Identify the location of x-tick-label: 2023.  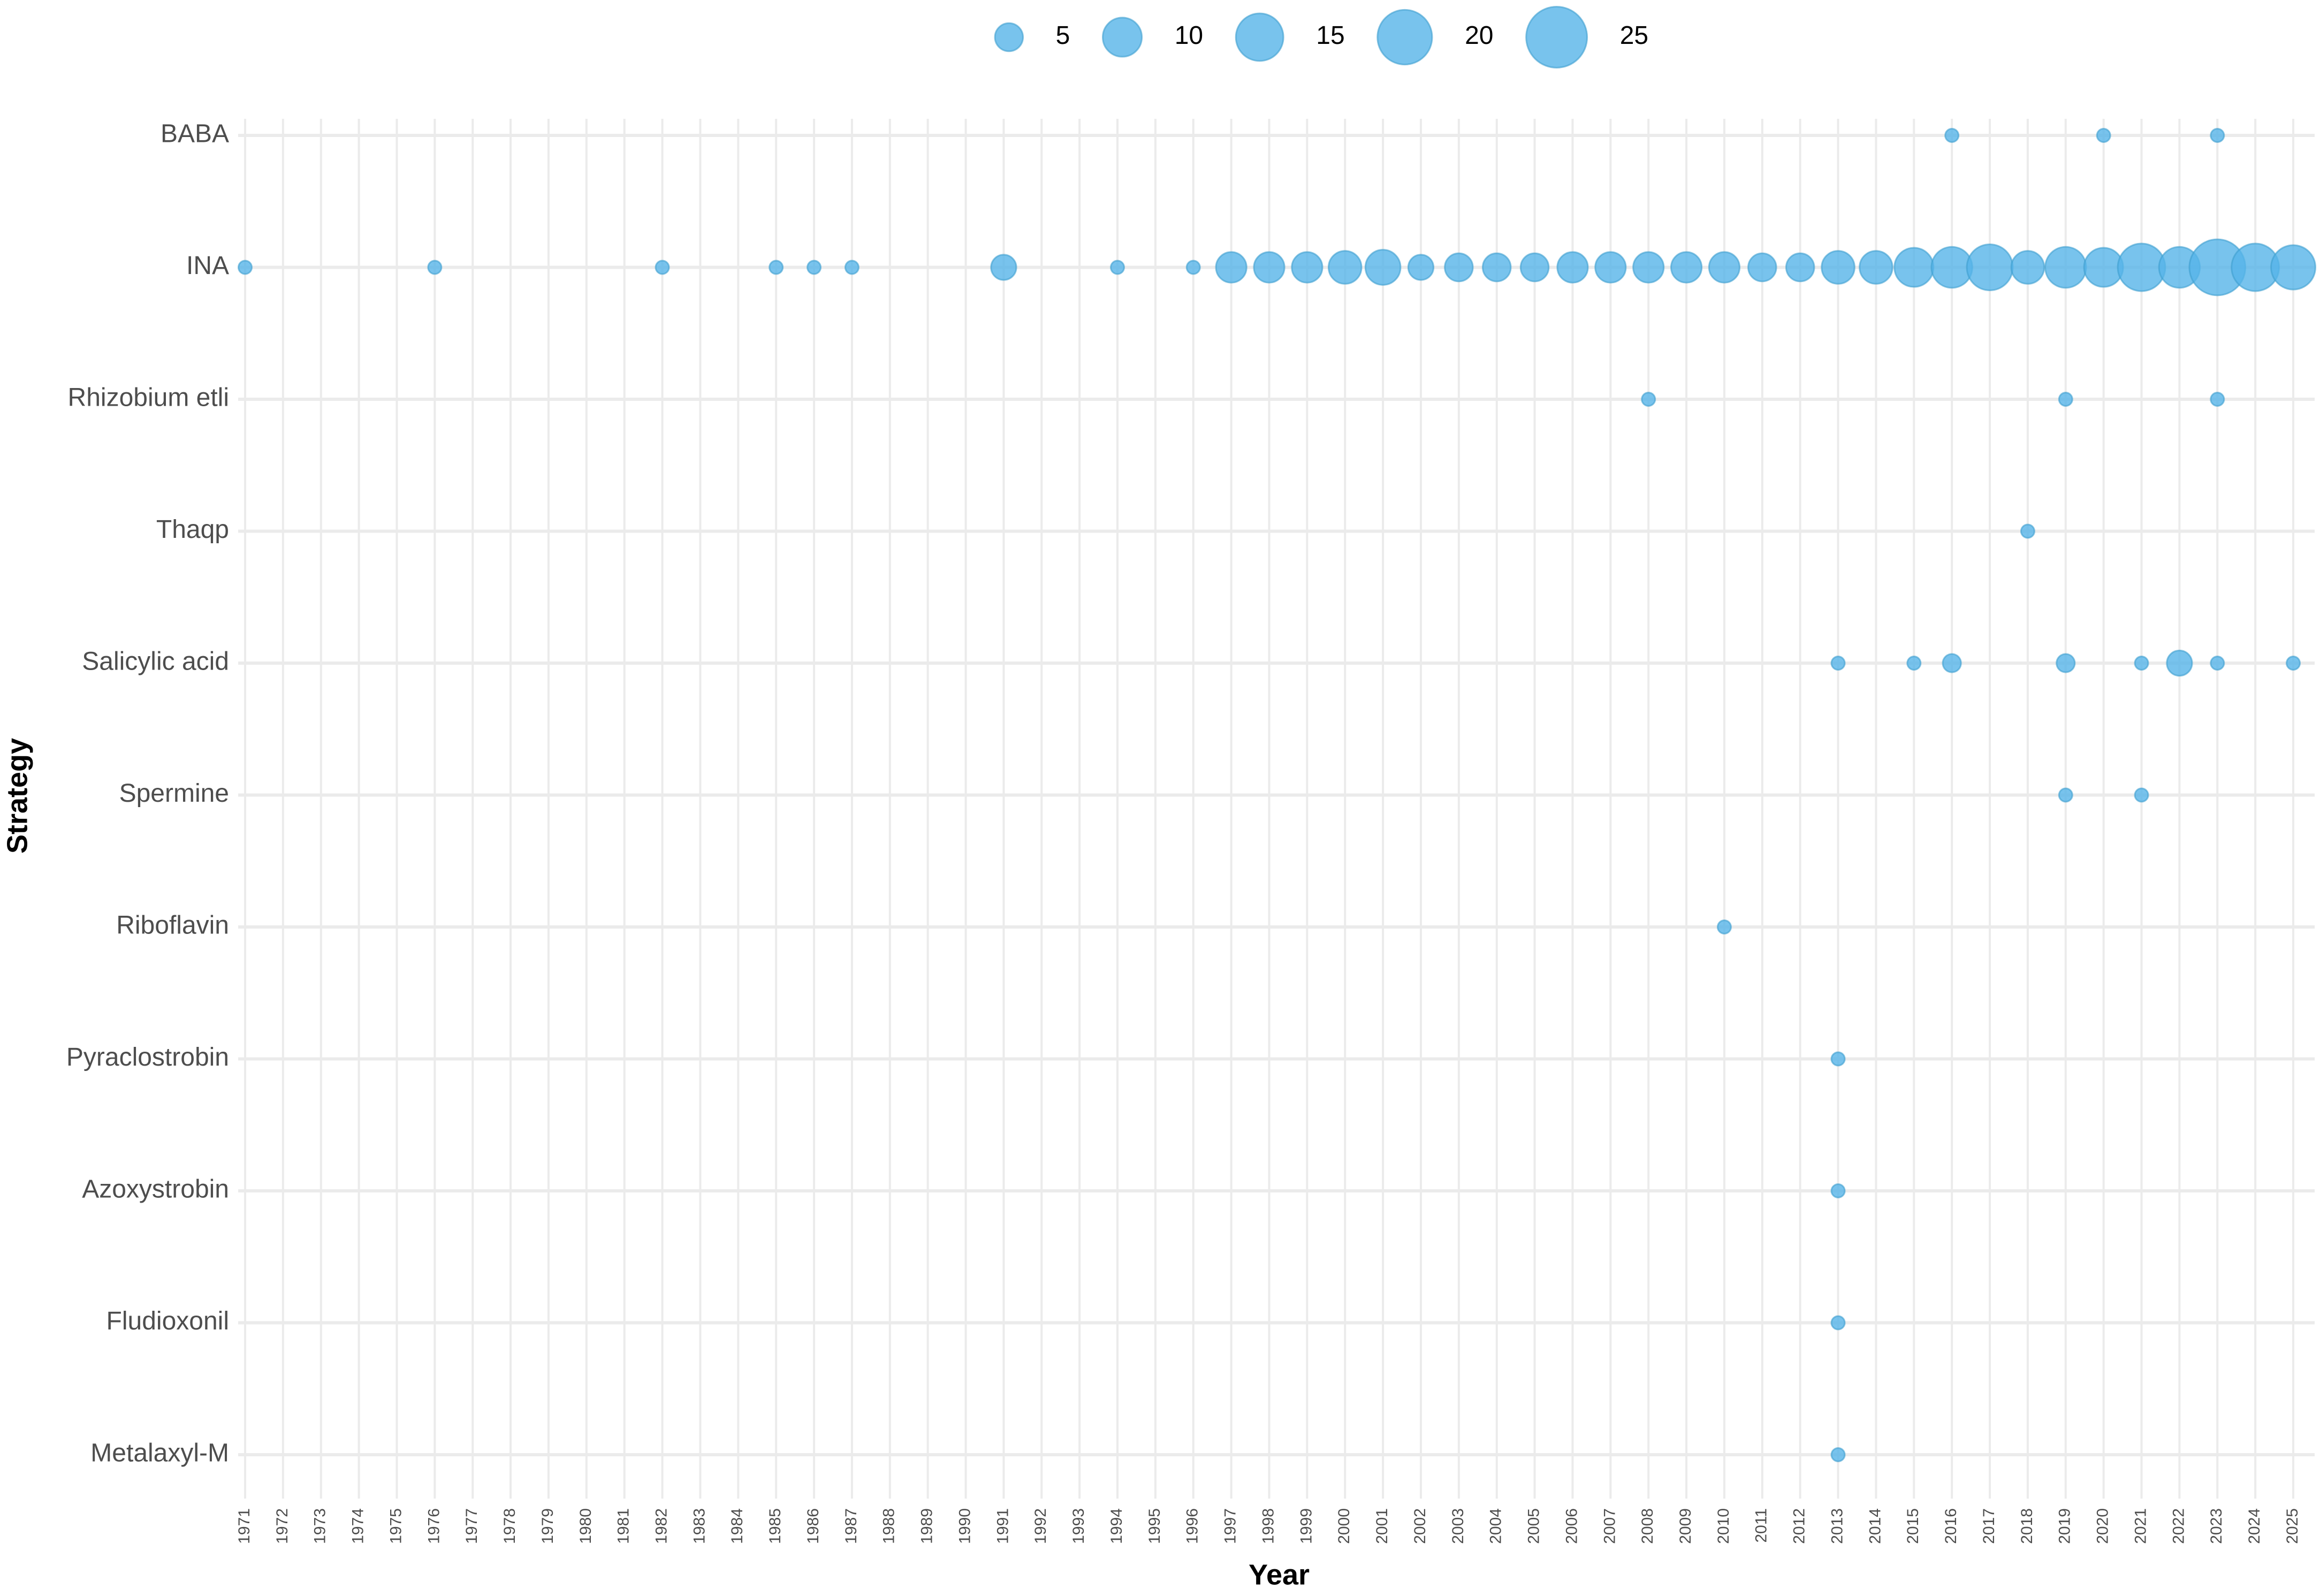
(2216, 1526).